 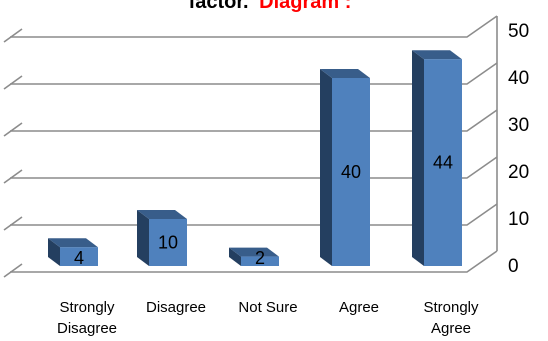 I want to click on bar: 4, so click(x=73, y=253).